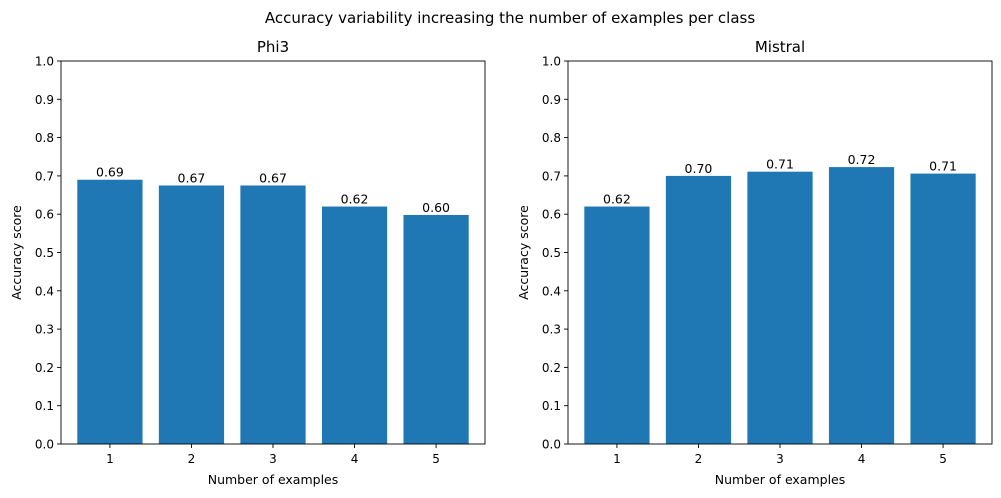 The image size is (1001, 498). What do you see at coordinates (192, 177) in the screenshot?
I see `data-label-2: 0.67` at bounding box center [192, 177].